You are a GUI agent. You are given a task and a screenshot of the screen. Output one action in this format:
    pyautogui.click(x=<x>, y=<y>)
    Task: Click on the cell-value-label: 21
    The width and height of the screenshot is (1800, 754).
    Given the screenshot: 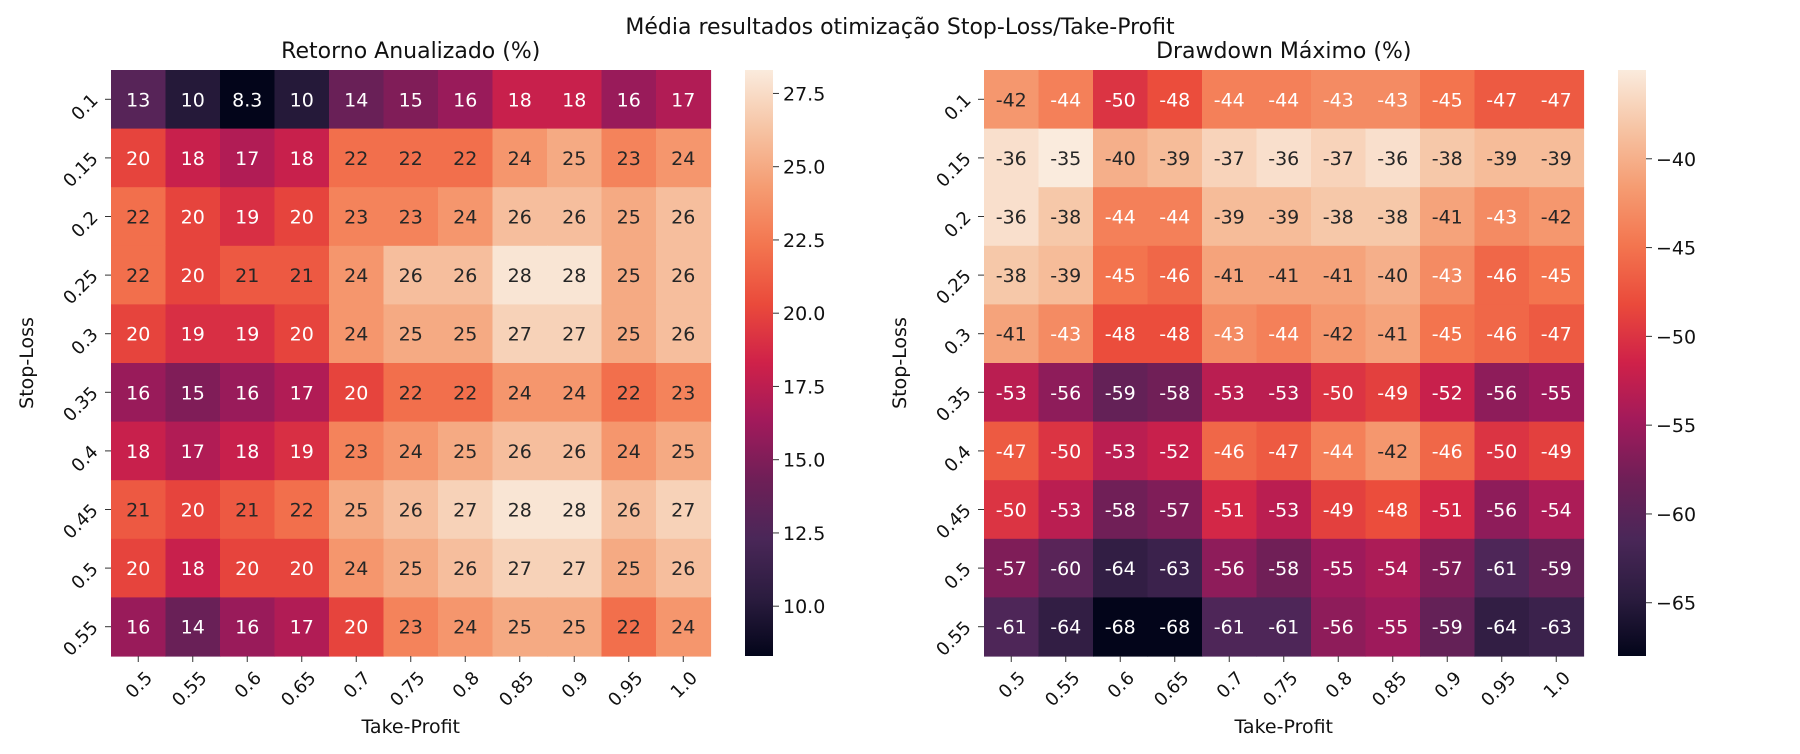 What is the action you would take?
    pyautogui.click(x=247, y=276)
    